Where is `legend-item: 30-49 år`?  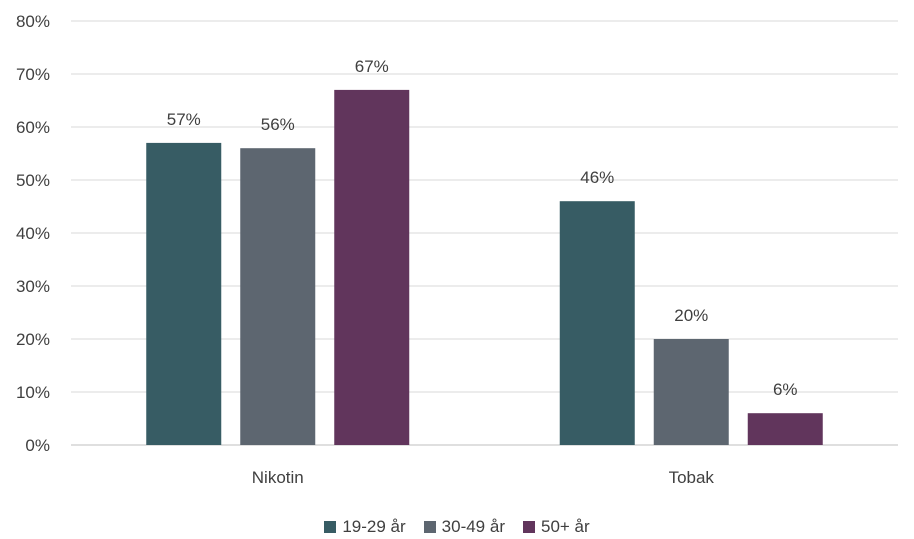
legend-item: 30-49 år is located at coordinates (464, 527).